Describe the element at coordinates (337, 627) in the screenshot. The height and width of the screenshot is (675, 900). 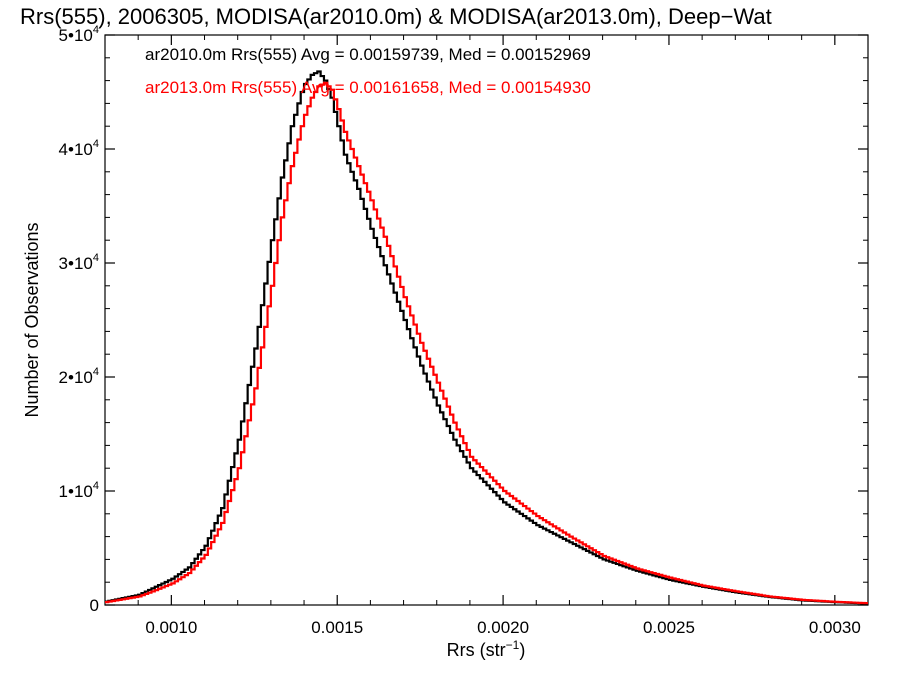
I see `x-tick-label: 0.0015` at that location.